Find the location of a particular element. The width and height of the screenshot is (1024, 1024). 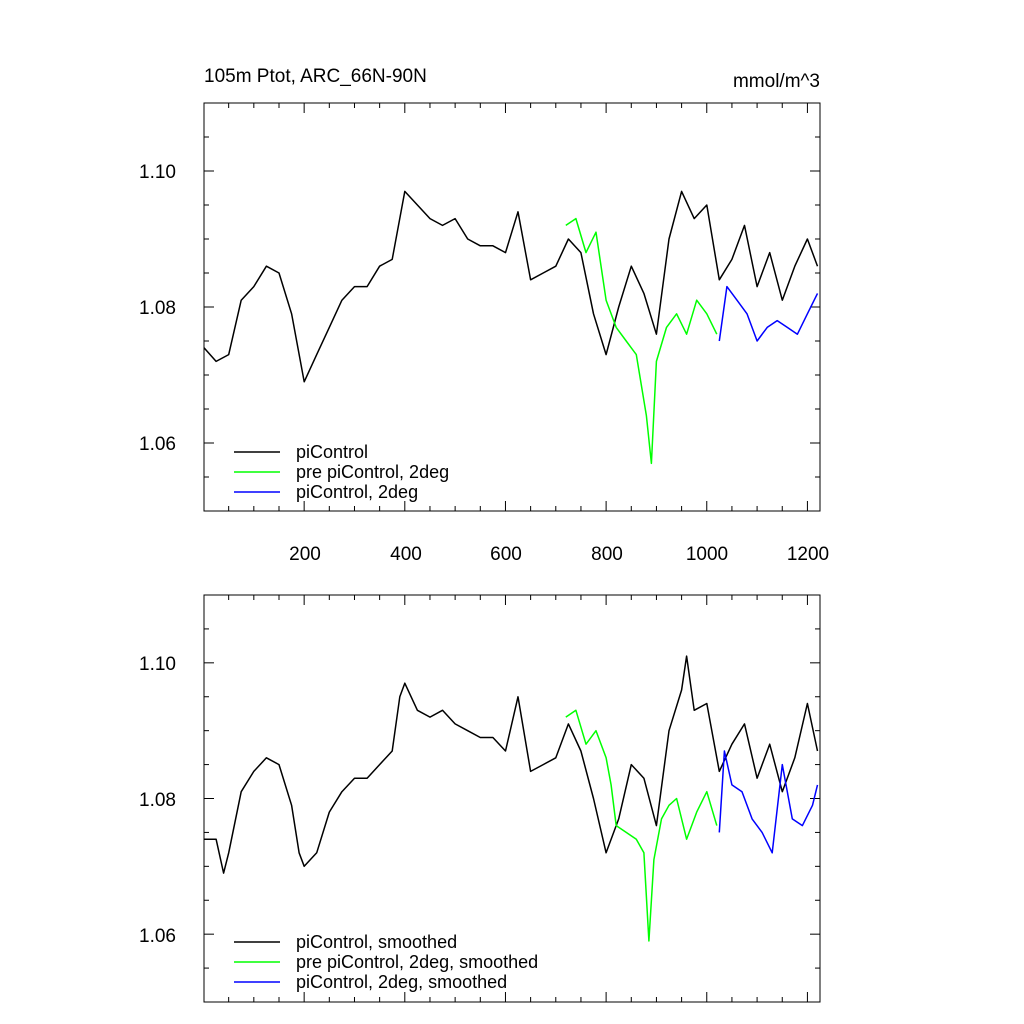

legend-label-picontrol-smoothed: piControl, smoothed is located at coordinates (376, 942).